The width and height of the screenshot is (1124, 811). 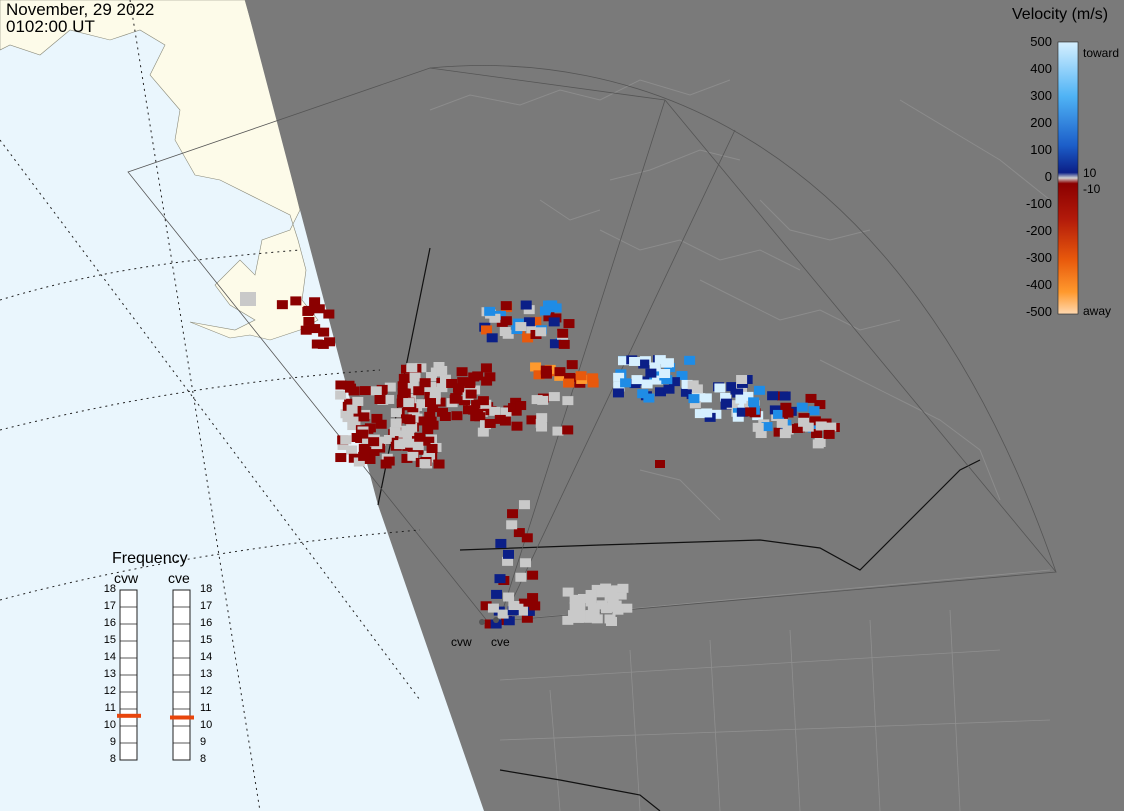 What do you see at coordinates (109, 640) in the screenshot?
I see `freq-tick-left: 15` at bounding box center [109, 640].